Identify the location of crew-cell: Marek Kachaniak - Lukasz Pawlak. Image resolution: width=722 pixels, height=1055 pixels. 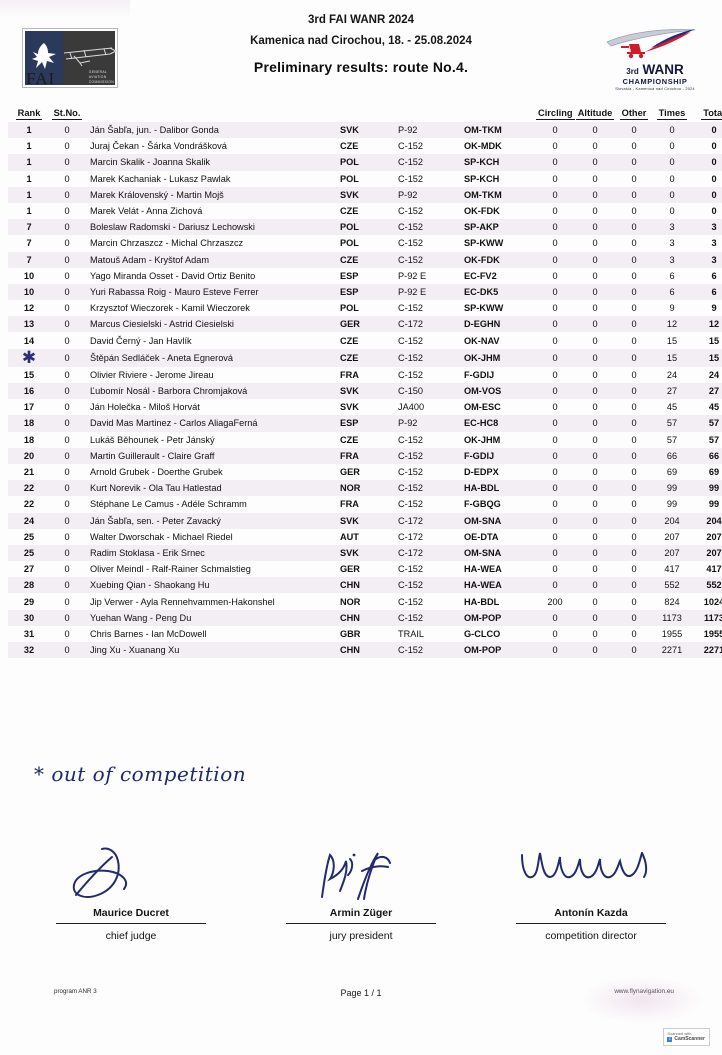
(160, 178).